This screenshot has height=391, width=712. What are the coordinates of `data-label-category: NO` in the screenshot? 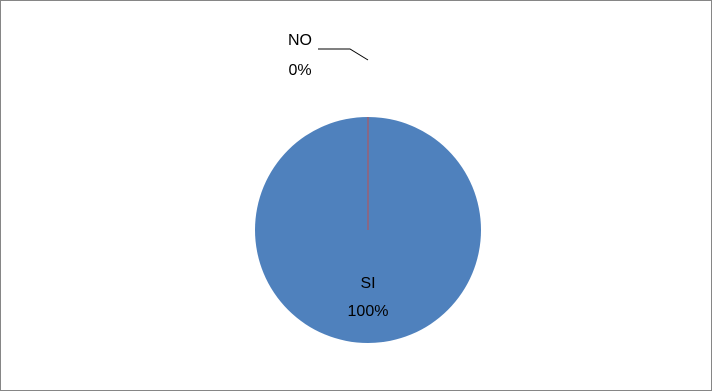 It's located at (300, 40).